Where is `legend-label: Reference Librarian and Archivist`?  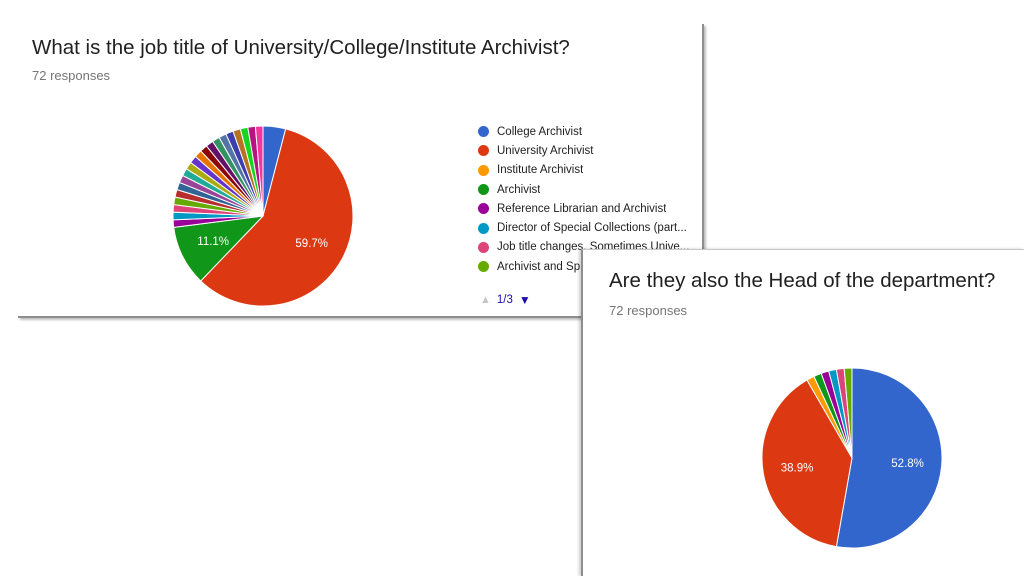
legend-label: Reference Librarian and Archivist is located at coordinates (582, 208).